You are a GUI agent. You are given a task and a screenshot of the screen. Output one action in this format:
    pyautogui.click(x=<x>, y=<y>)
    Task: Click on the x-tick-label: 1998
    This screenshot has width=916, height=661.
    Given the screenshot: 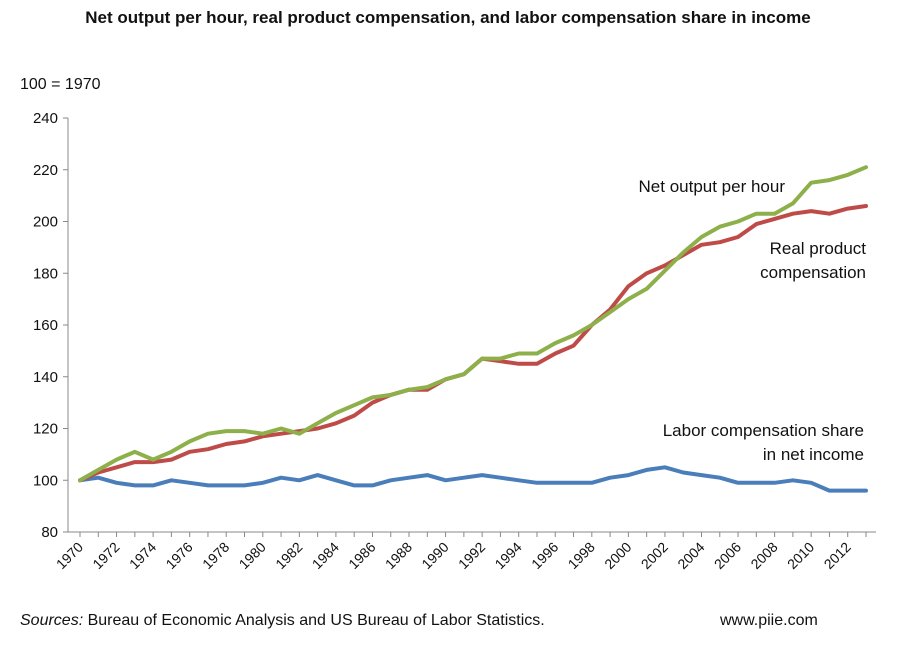 What is the action you would take?
    pyautogui.click(x=581, y=555)
    